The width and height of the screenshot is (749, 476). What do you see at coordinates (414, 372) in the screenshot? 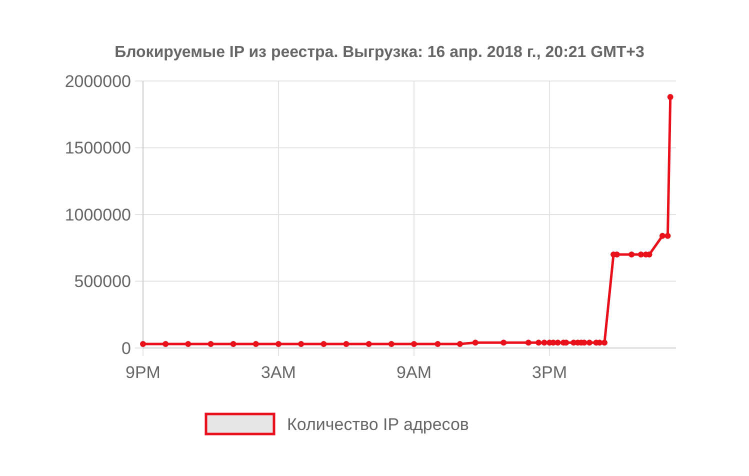
I see `x-tick-label: 9AM` at bounding box center [414, 372].